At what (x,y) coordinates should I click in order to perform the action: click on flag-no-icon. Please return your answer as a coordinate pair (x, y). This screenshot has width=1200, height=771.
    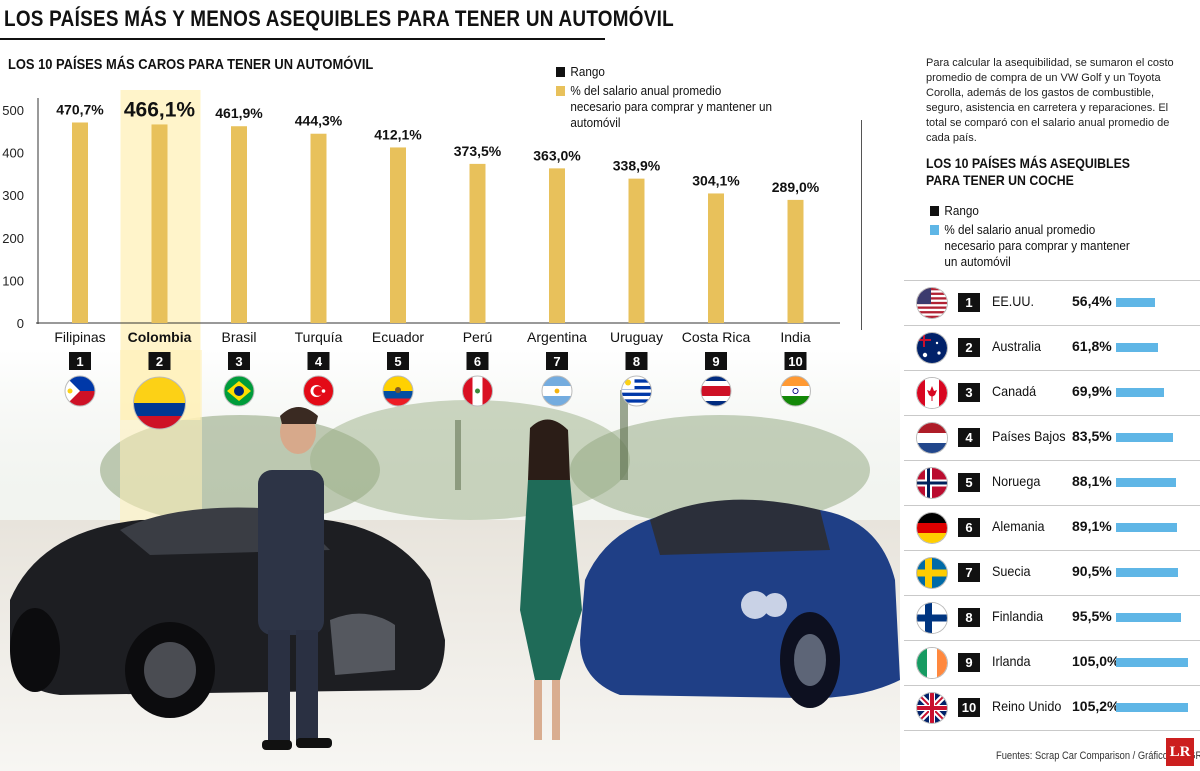
    Looking at the image, I should click on (932, 483).